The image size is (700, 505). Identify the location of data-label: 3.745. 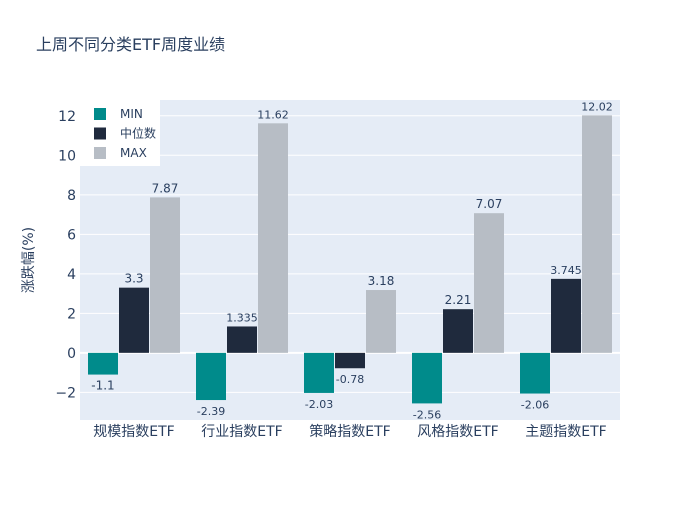
(566, 270).